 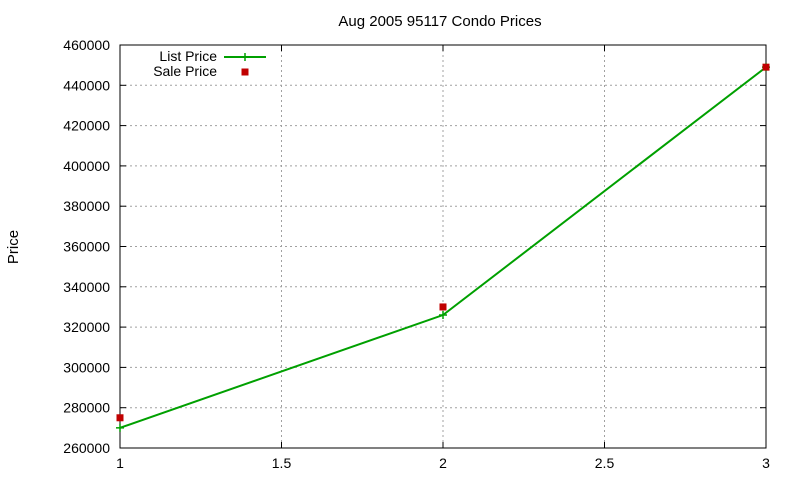 What do you see at coordinates (120, 463) in the screenshot?
I see `x-tick-label: 1` at bounding box center [120, 463].